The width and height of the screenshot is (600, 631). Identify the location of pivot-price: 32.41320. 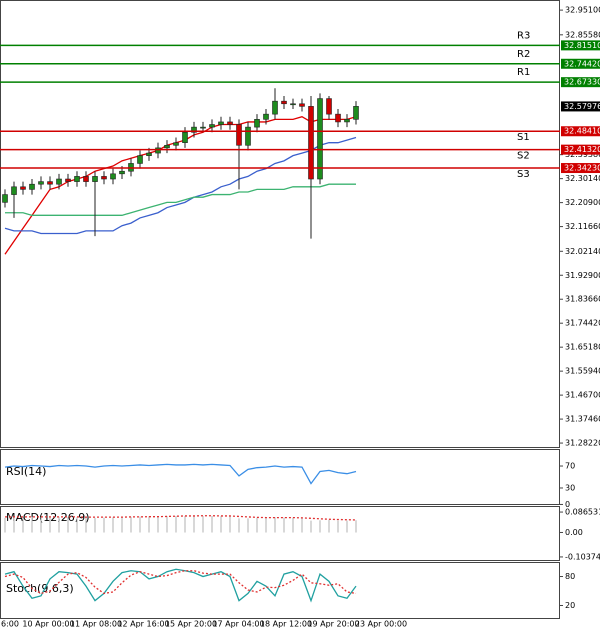
(582, 149).